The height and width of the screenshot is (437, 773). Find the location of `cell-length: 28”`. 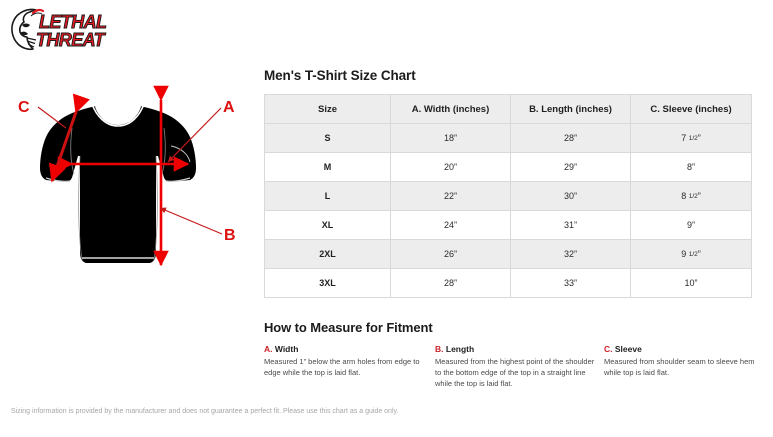

cell-length: 28” is located at coordinates (570, 138).